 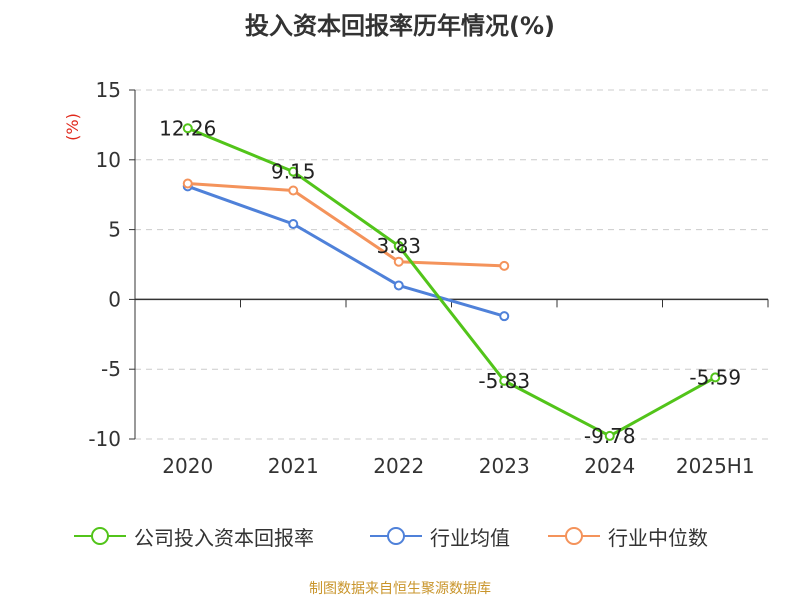 I want to click on data-label: 3.83, so click(x=398, y=246).